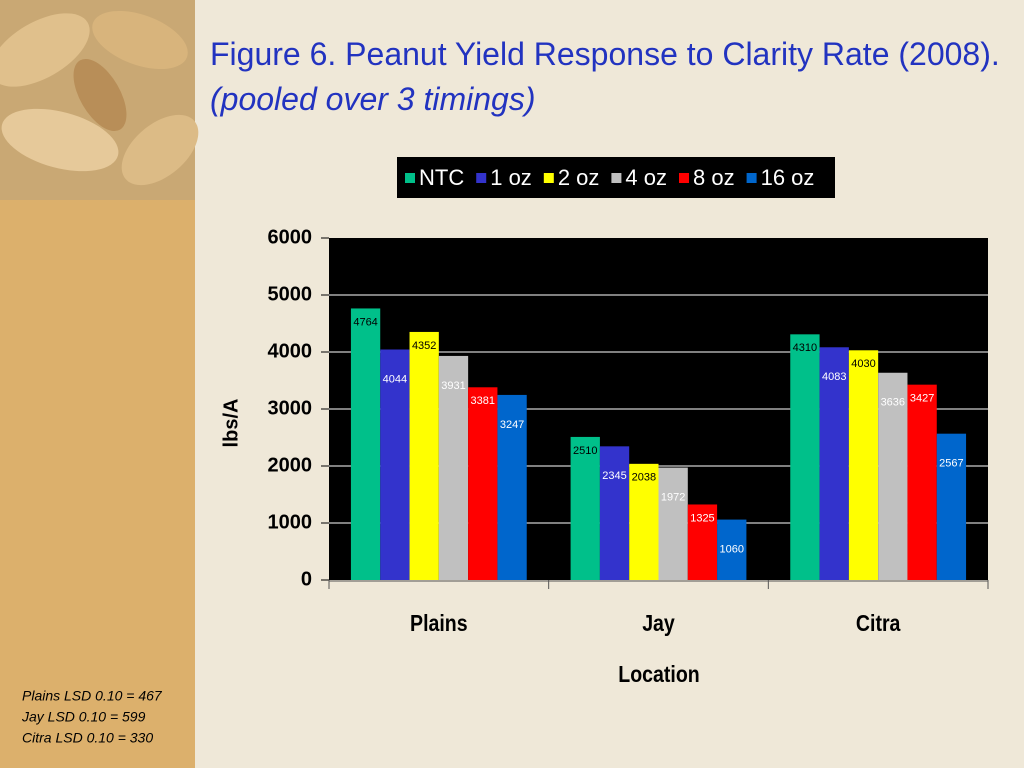 This screenshot has width=1024, height=768. I want to click on legend-label: 8 oz, so click(714, 177).